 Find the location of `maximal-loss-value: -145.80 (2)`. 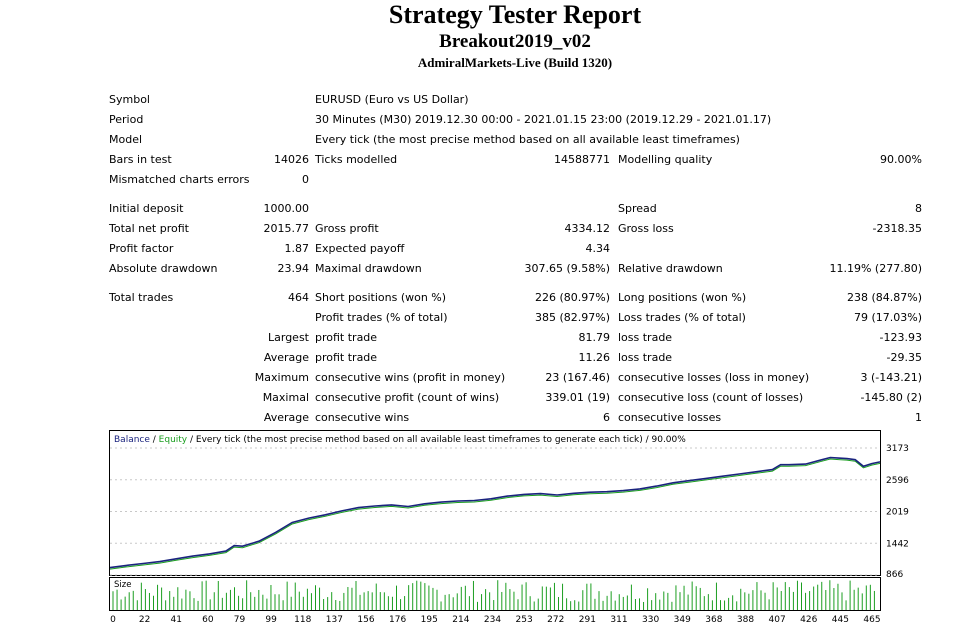

maximal-loss-value: -145.80 (2) is located at coordinates (891, 397).